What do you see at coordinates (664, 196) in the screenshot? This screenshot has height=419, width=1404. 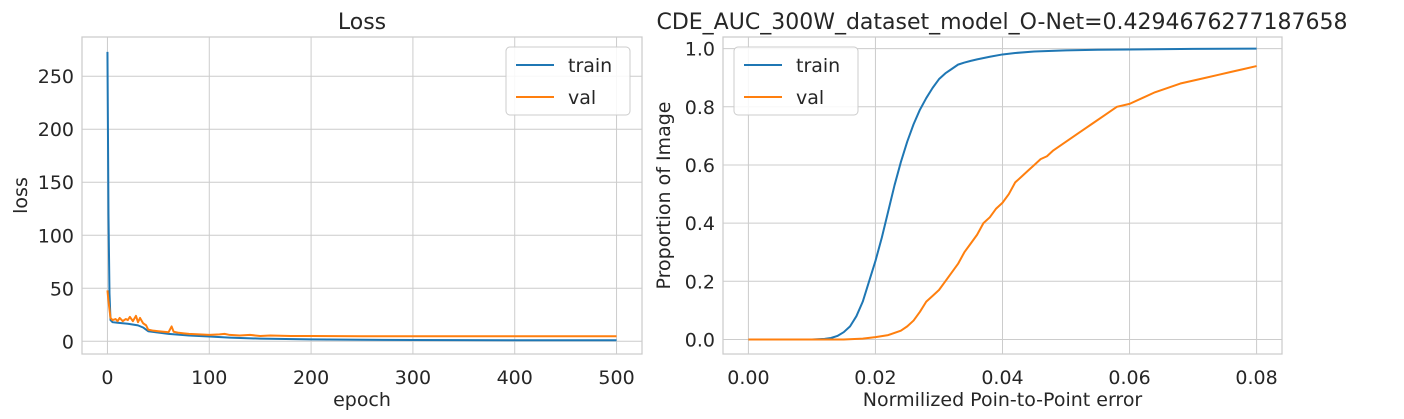 I see `y-axis-label: Proportion of Image` at bounding box center [664, 196].